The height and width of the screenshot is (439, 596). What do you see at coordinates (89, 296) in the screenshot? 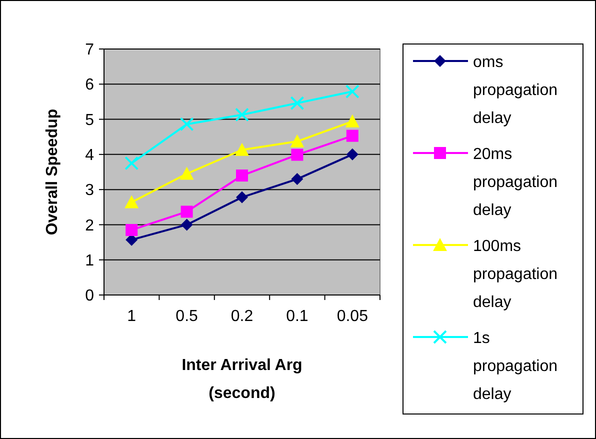
I see `y-tick-label: 0` at bounding box center [89, 296].